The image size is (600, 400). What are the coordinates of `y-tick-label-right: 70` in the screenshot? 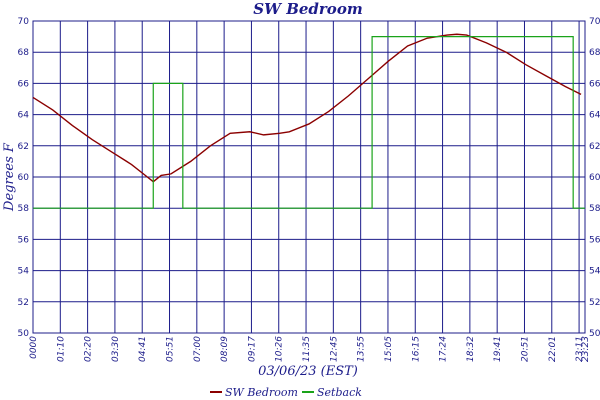 It's located at (594, 22).